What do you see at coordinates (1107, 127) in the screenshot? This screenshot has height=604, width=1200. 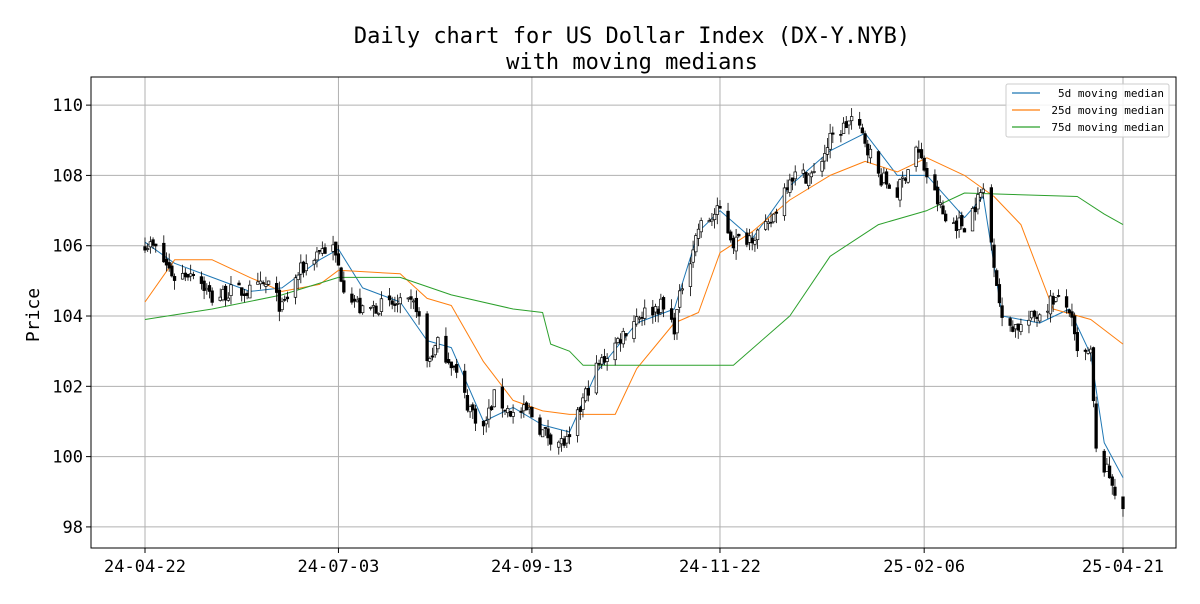 I see `legend-label-ma75: 75d moving median` at bounding box center [1107, 127].